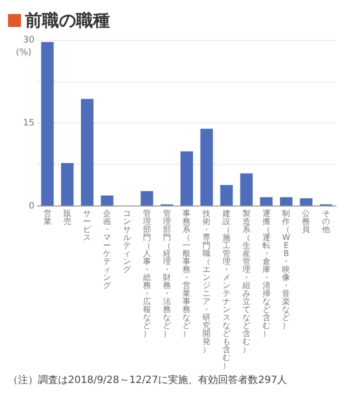 The width and height of the screenshot is (350, 393). Describe the element at coordinates (246, 281) in the screenshot. I see `category-label: 製造系（生産管理・組み立てなど含む）` at that location.